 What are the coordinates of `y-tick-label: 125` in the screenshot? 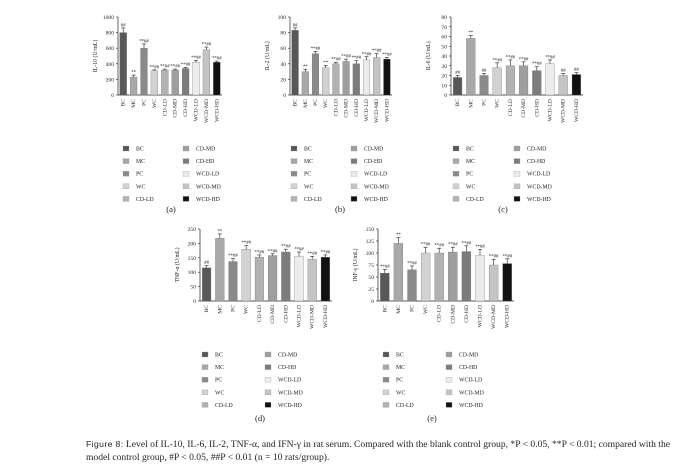 It's located at (370, 242).